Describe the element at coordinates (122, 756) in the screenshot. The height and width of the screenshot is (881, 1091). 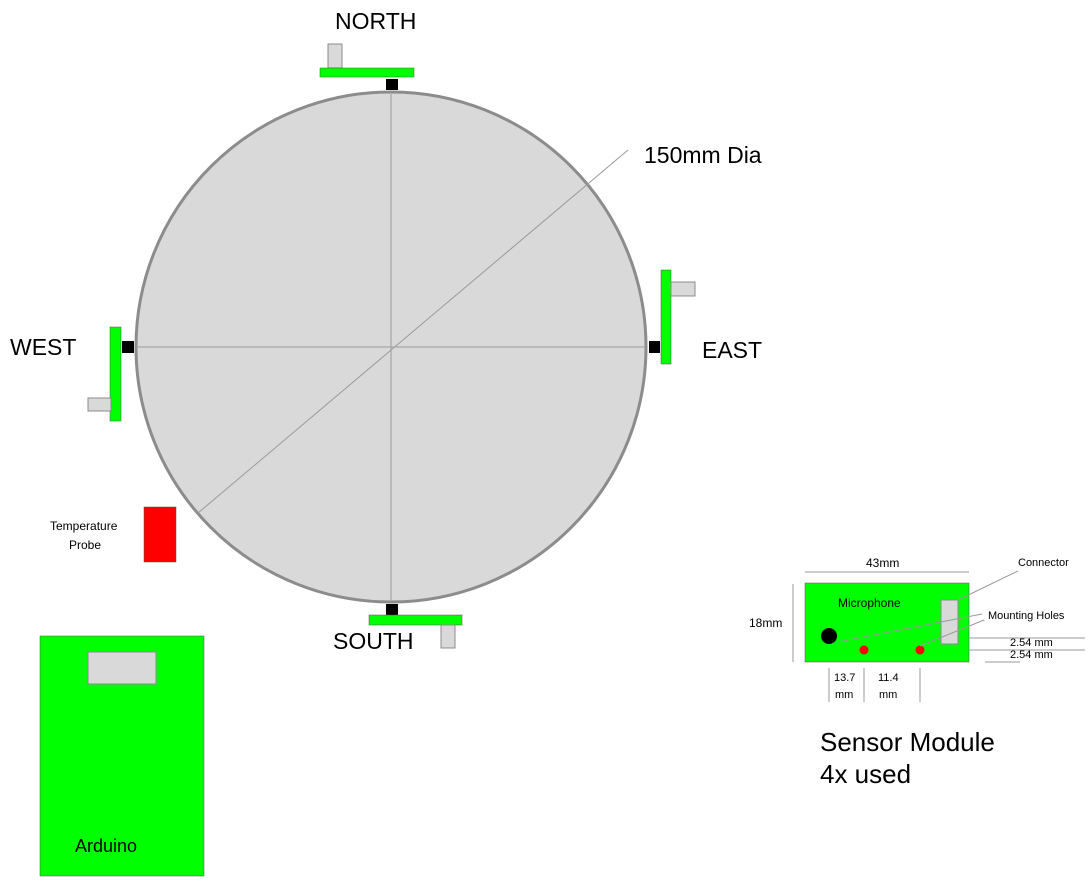
I see `arduino-board` at that location.